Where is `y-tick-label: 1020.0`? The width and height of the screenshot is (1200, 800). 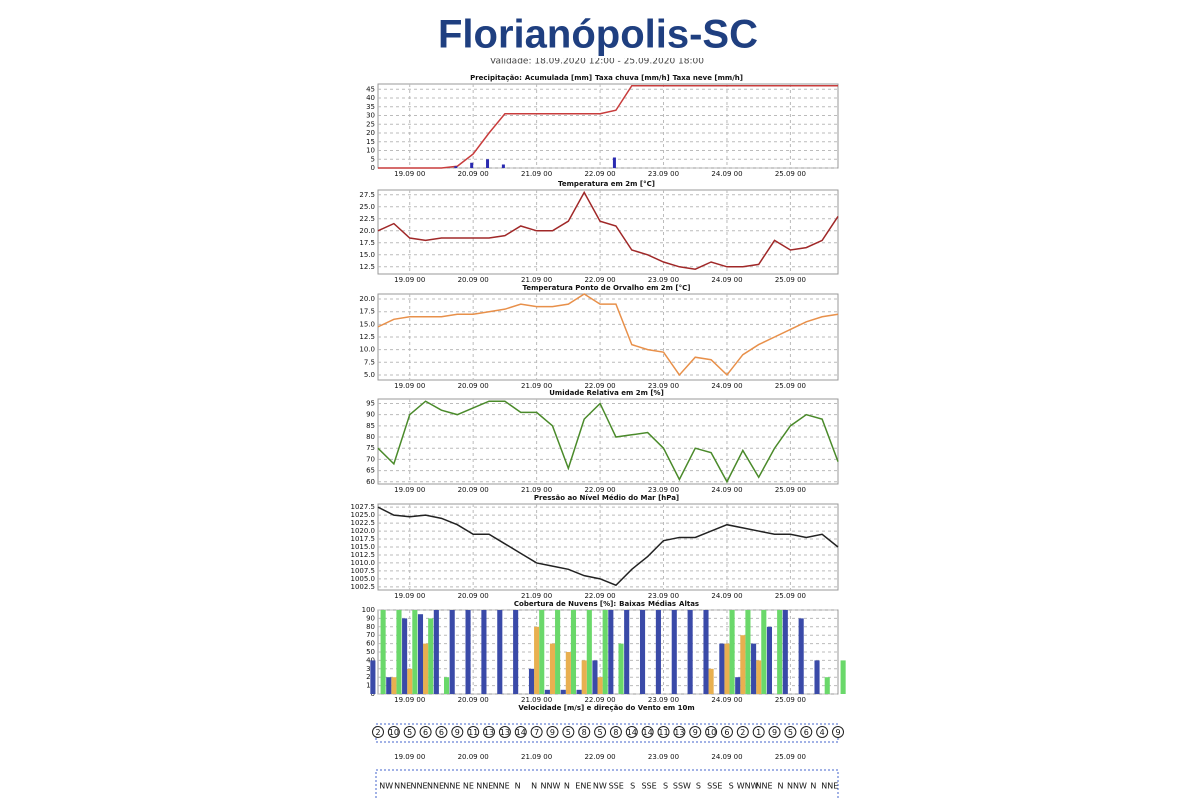
y-tick-label: 1020.0 is located at coordinates (363, 531).